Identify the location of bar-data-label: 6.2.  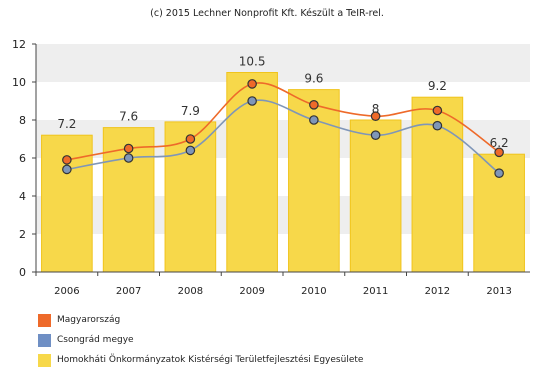
(499, 143).